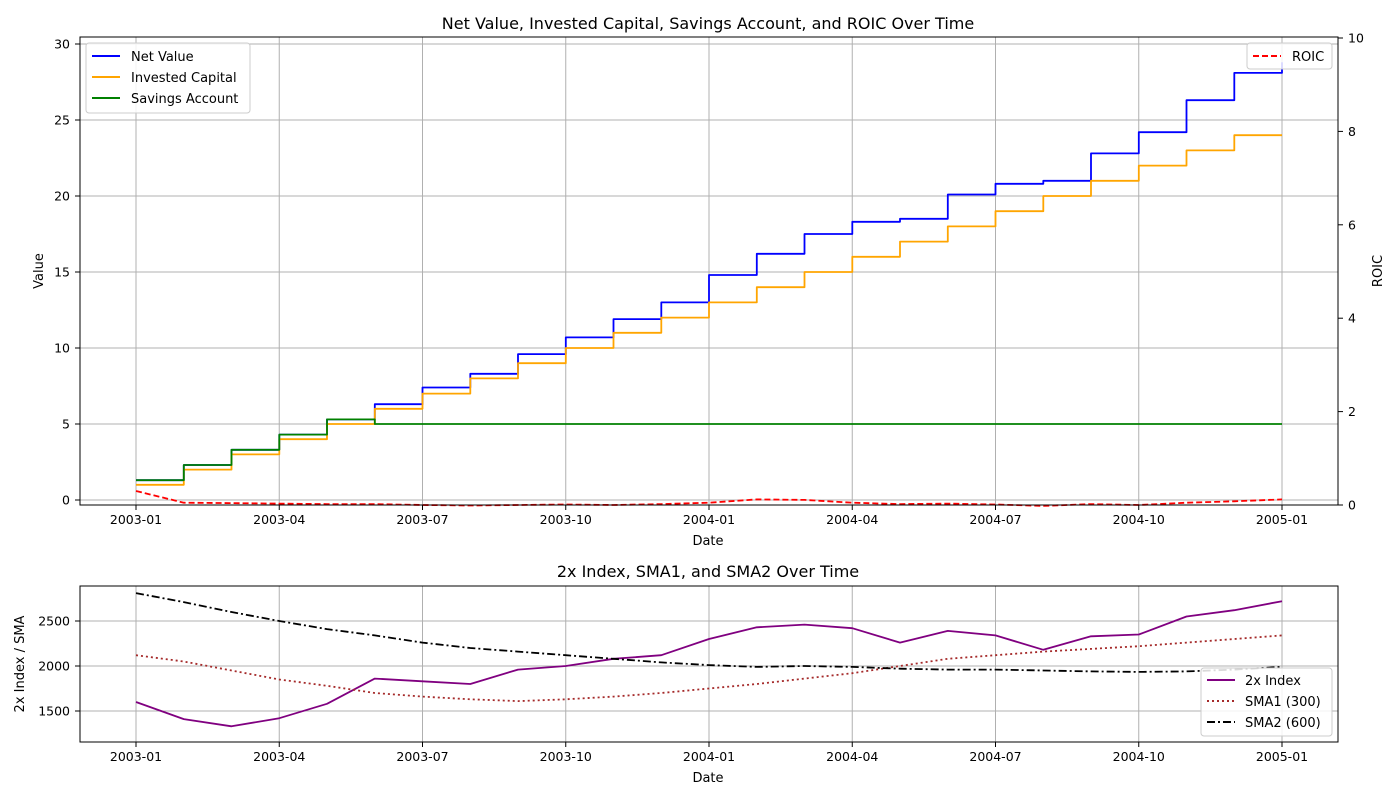  I want to click on legend-label-sma1: SMA1 (300), so click(1283, 702).